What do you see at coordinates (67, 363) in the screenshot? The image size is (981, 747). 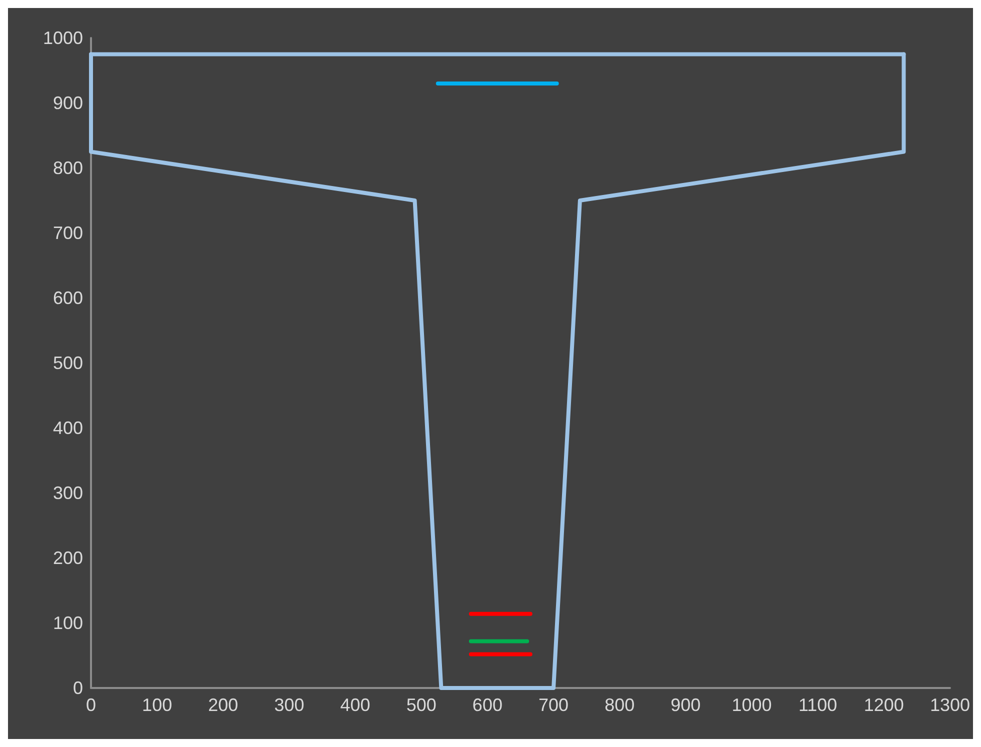 I see `y-tick-label: 500` at bounding box center [67, 363].